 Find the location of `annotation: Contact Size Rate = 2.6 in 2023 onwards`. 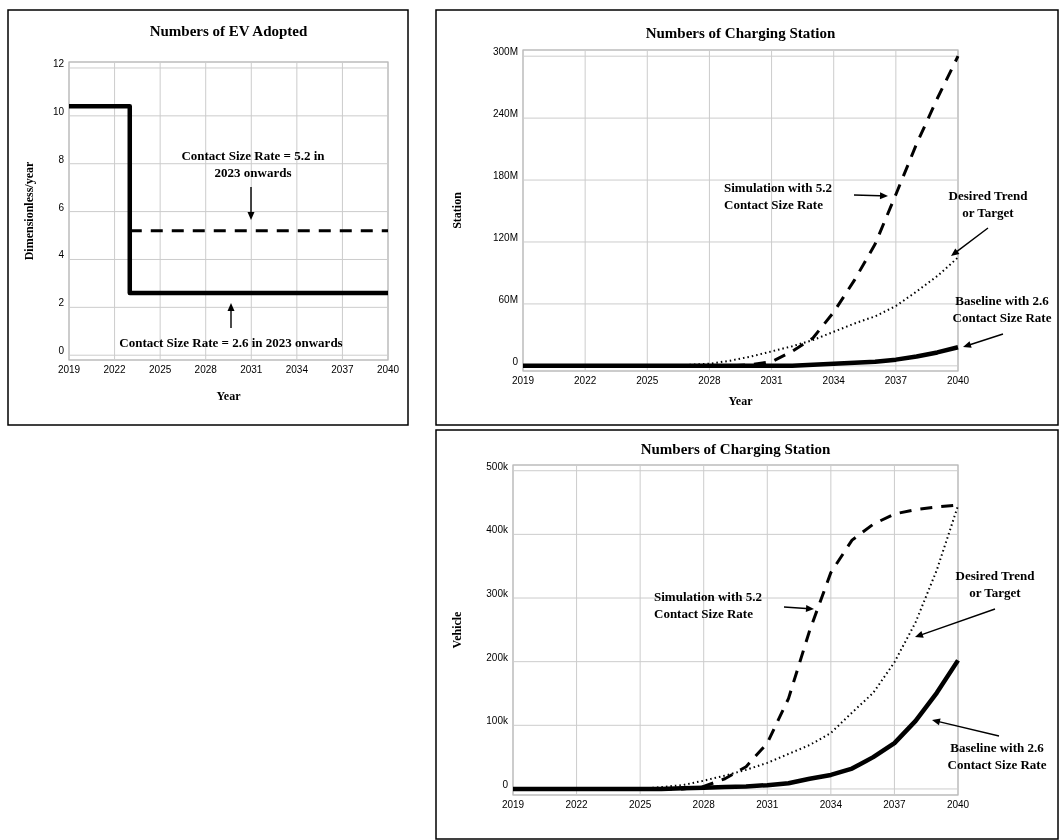

annotation: Contact Size Rate = 2.6 in 2023 onwards is located at coordinates (231, 342).